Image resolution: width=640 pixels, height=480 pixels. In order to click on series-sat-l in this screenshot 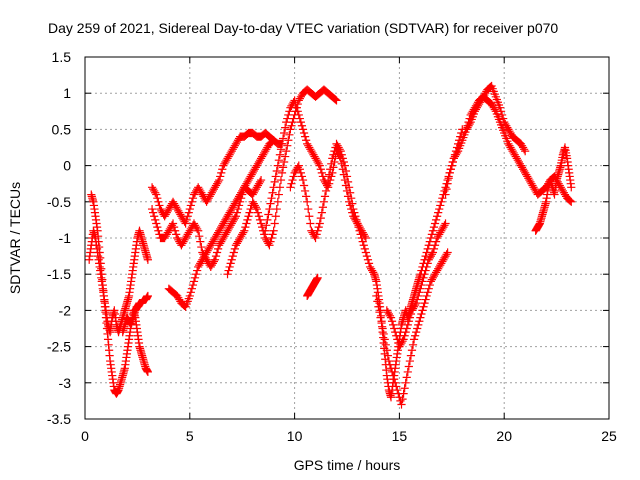, I will do `click(412, 328)`.